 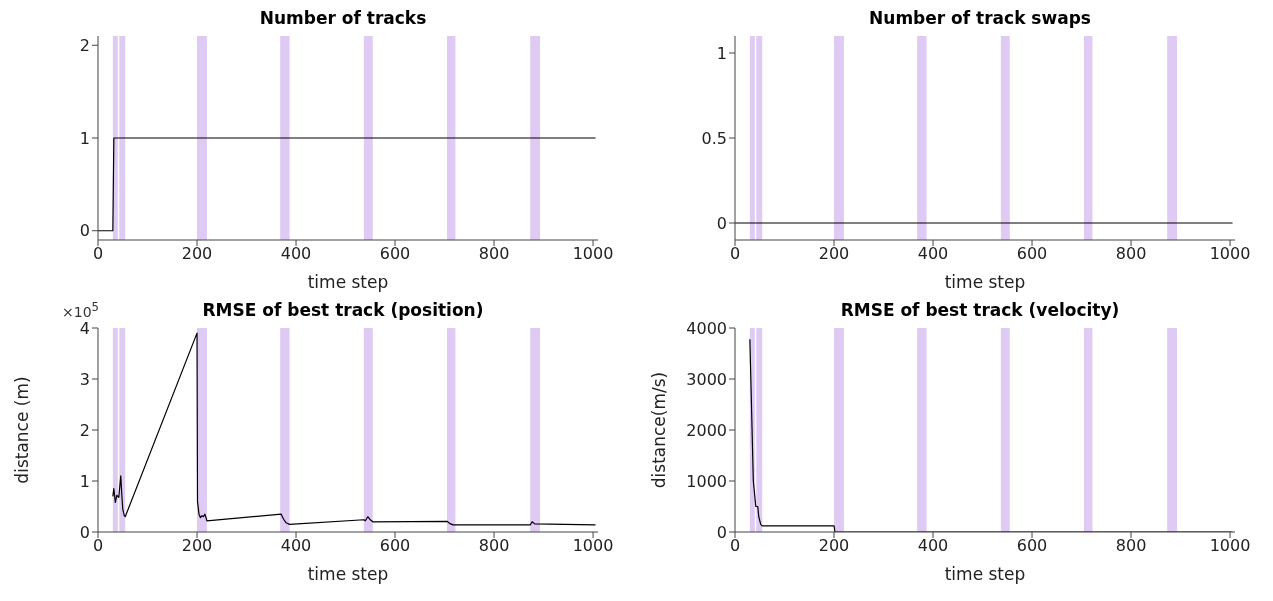 What do you see at coordinates (706, 379) in the screenshot?
I see `y-tick-label: 3000` at bounding box center [706, 379].